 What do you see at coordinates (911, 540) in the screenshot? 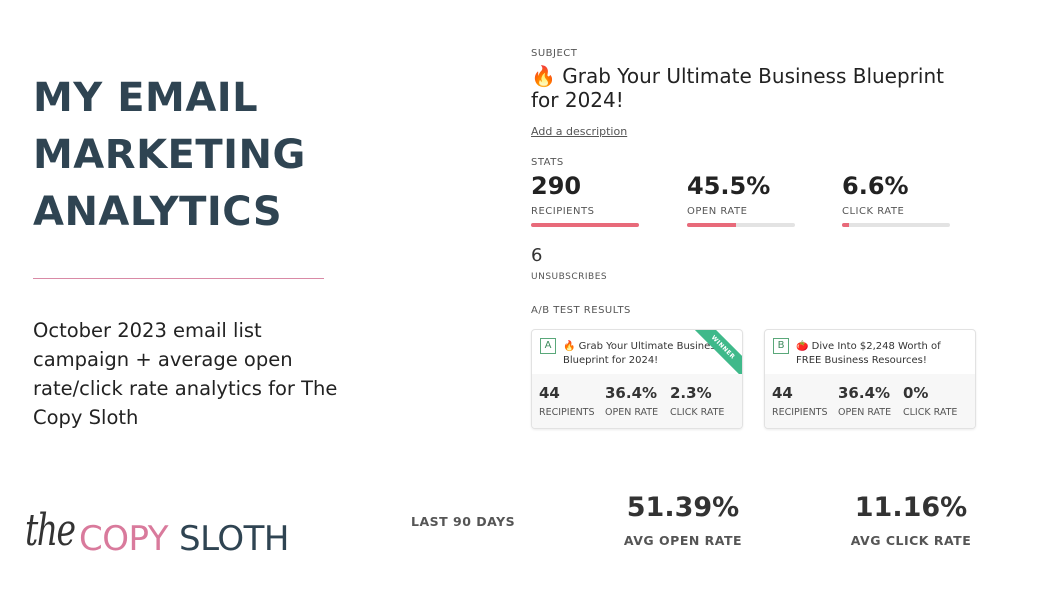
I see `avg-click-rate-label: AVG CLICK RATE` at bounding box center [911, 540].